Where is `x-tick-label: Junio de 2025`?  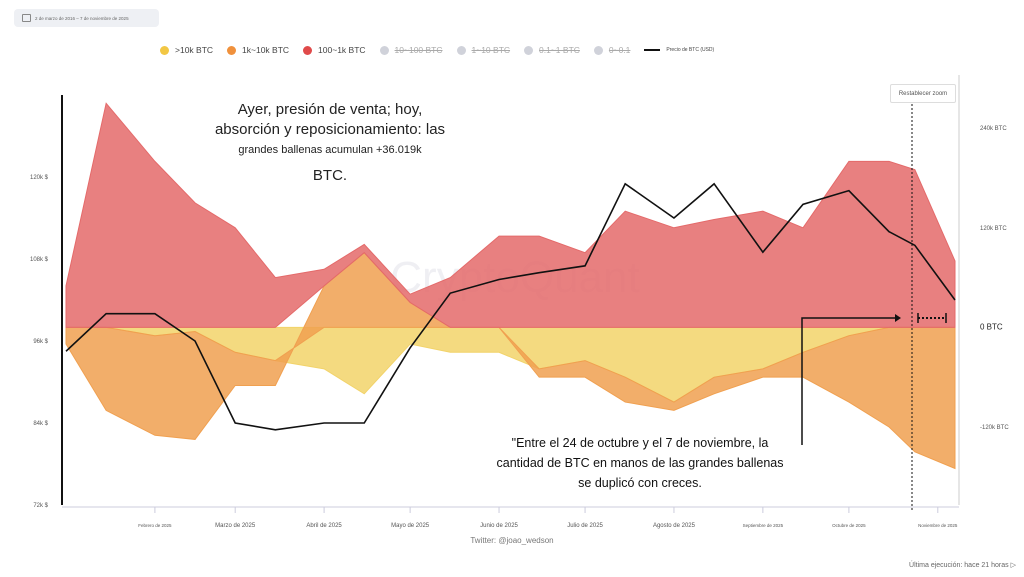
x-tick-label: Junio de 2025 is located at coordinates (499, 526).